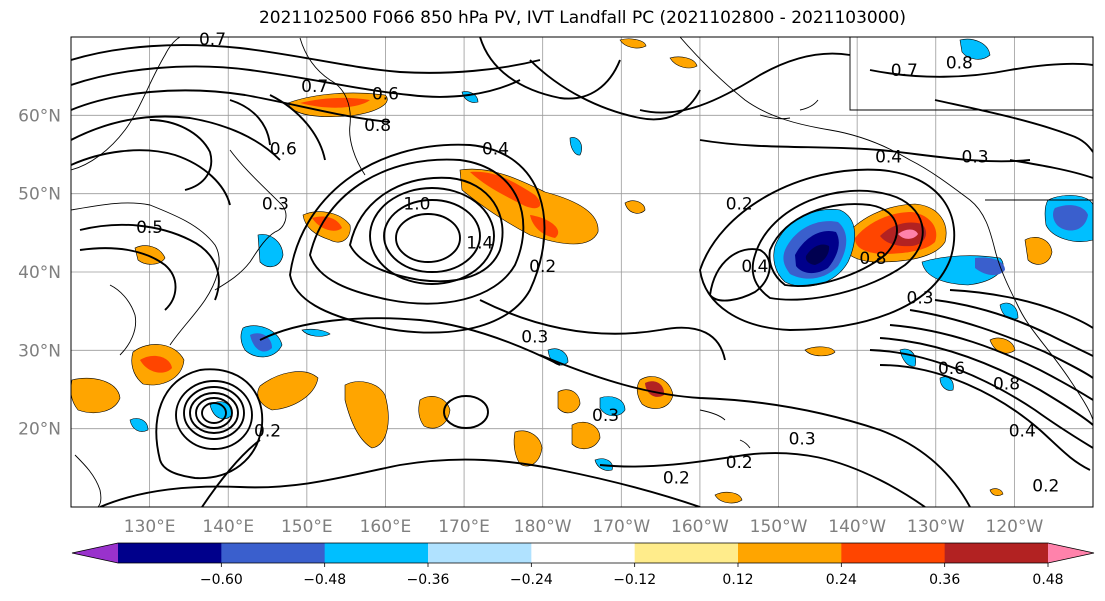 The height and width of the screenshot is (601, 1105). What do you see at coordinates (464, 527) in the screenshot?
I see `longitude-label: 170°E` at bounding box center [464, 527].